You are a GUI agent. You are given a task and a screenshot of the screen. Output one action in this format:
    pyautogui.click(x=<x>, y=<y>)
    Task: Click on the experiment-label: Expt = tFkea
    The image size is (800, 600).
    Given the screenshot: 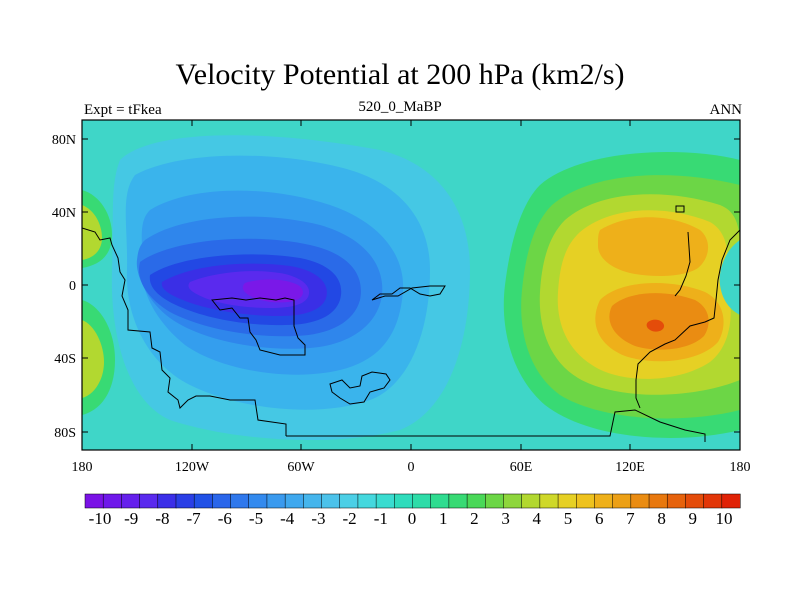 What is the action you would take?
    pyautogui.click(x=123, y=110)
    